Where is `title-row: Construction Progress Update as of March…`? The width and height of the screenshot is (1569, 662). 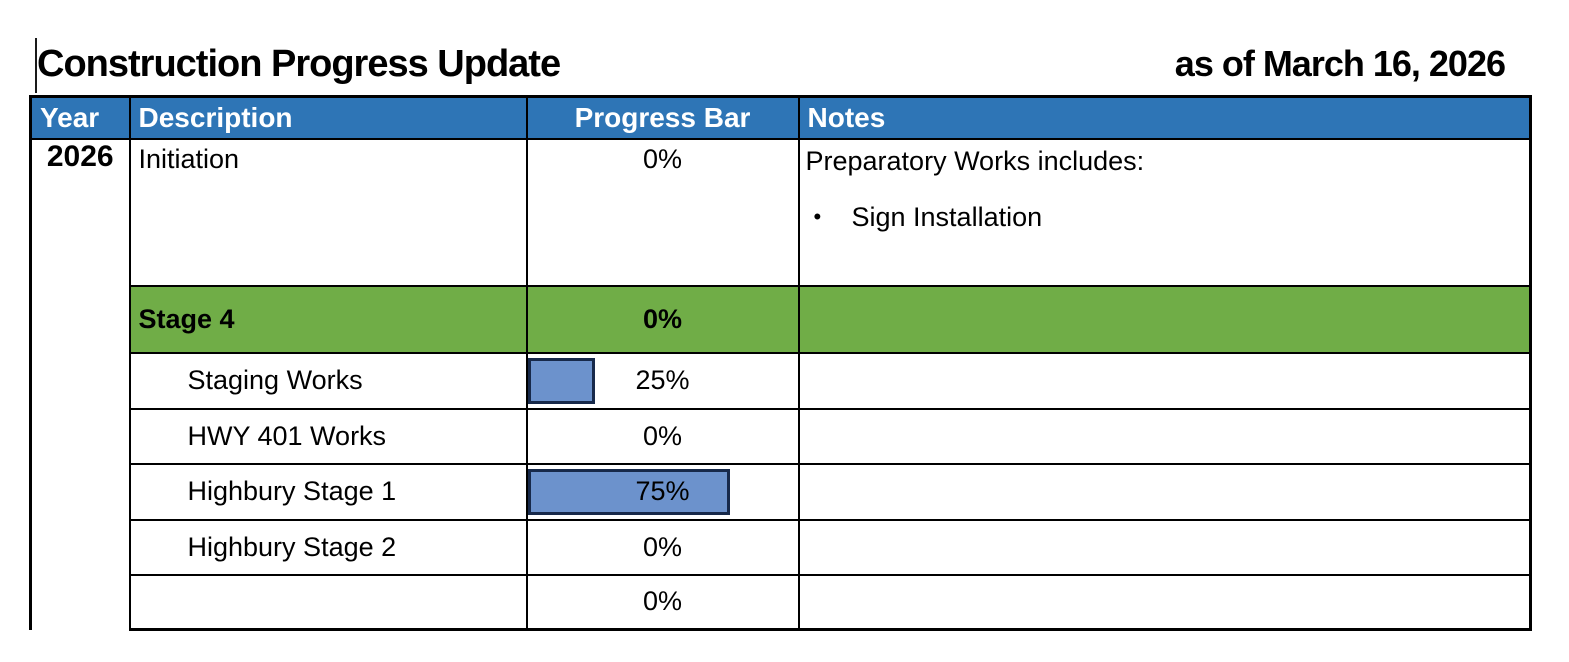
title-row: Construction Progress Update as of March… is located at coordinates (779, 64).